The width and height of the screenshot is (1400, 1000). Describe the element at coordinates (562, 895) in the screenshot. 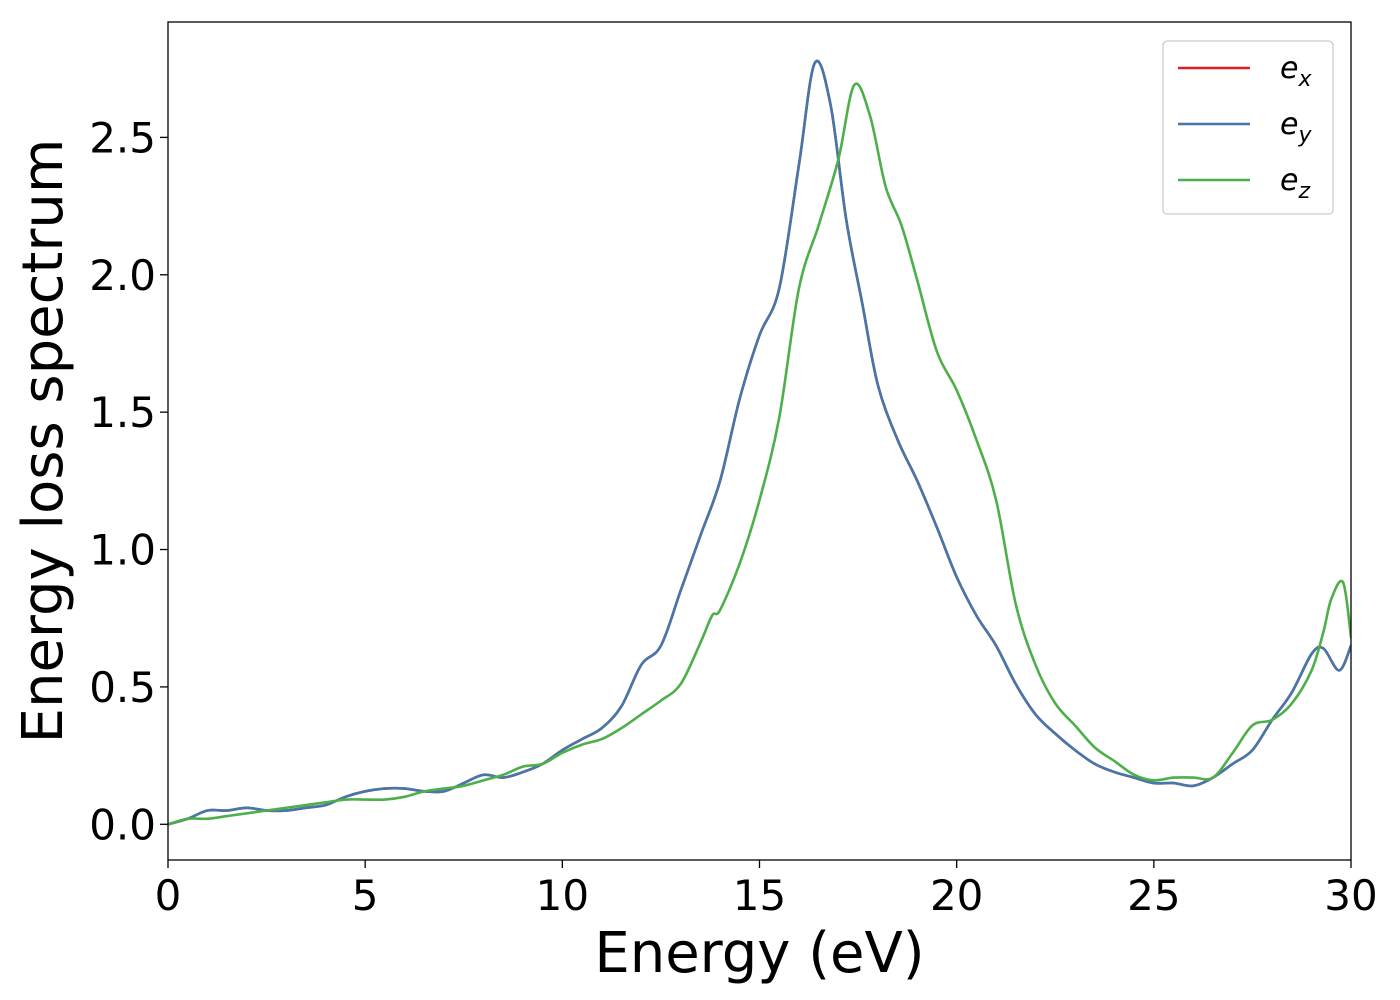

I see `x-tick-label: 10` at that location.